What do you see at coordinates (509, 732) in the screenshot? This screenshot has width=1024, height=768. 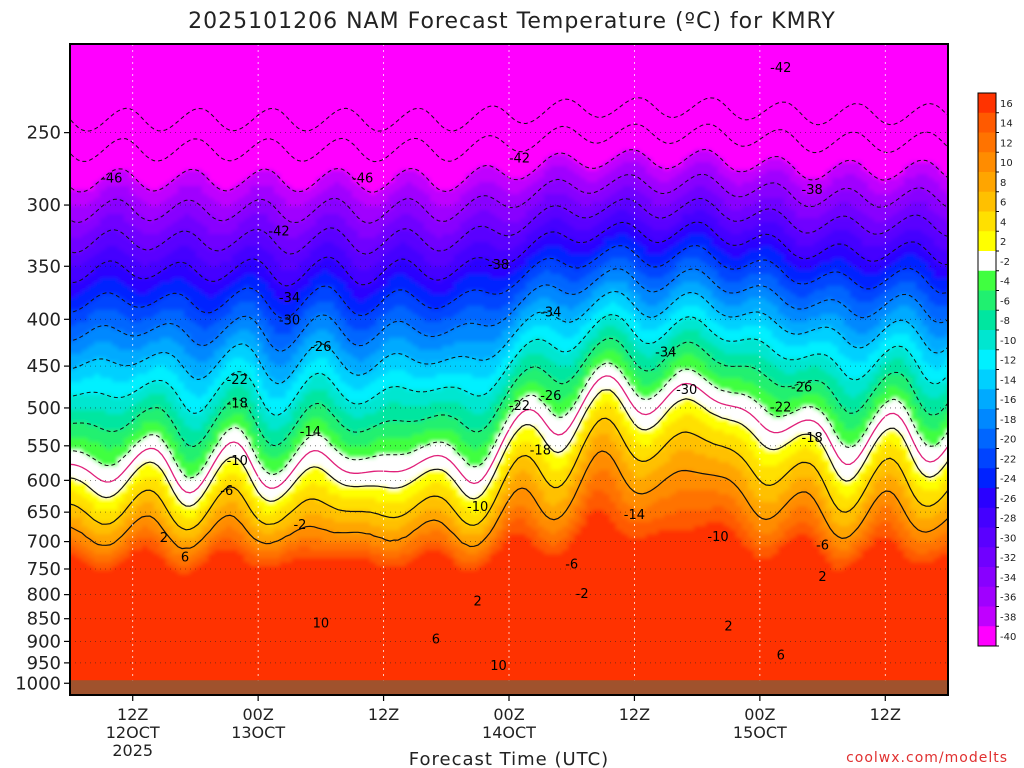 I see `x-tick-date: 14OCT` at bounding box center [509, 732].